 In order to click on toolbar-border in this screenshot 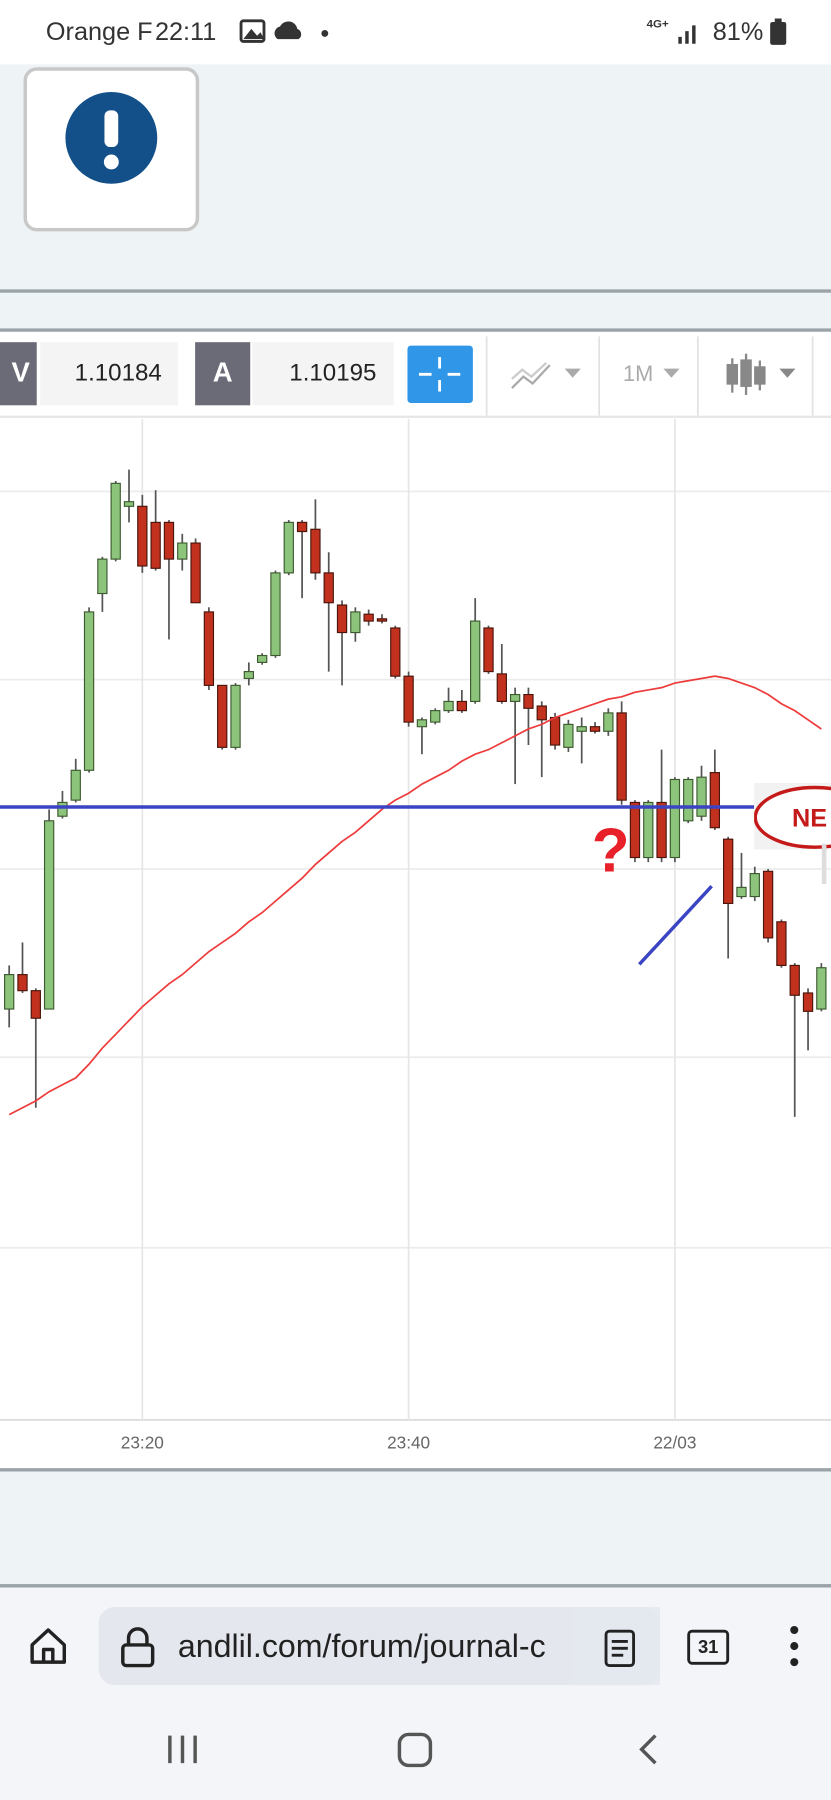, I will do `click(415, 416)`.